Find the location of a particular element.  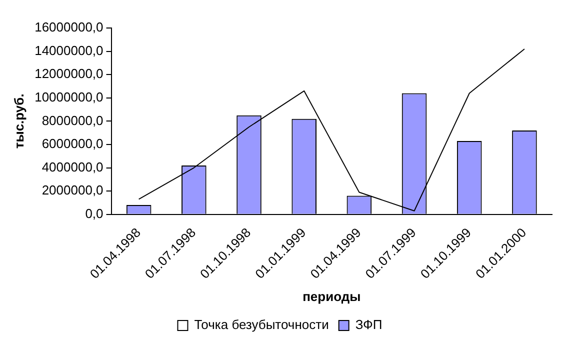

y-tick-label: 10000000,0 is located at coordinates (69, 96).